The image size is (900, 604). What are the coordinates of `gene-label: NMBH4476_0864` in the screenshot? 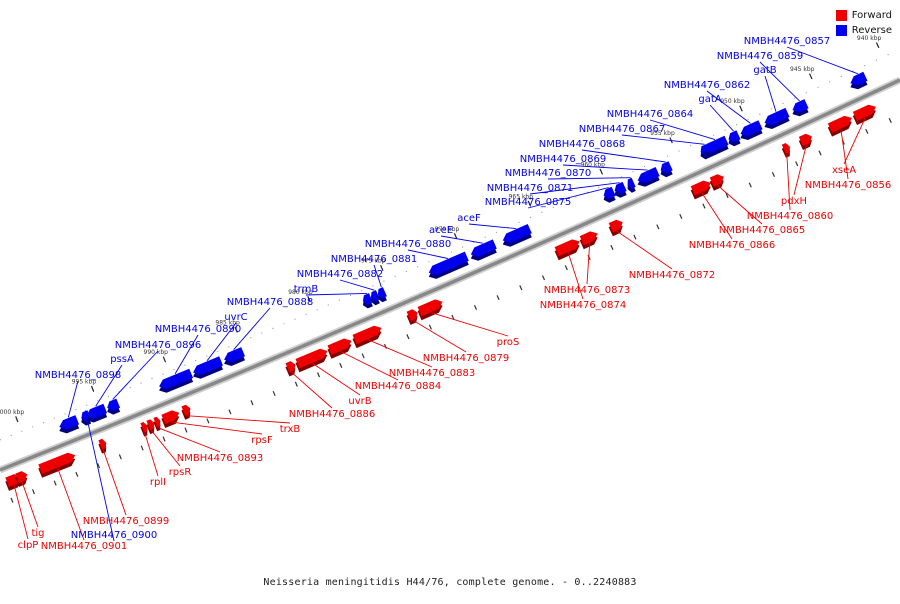 It's located at (650, 114).